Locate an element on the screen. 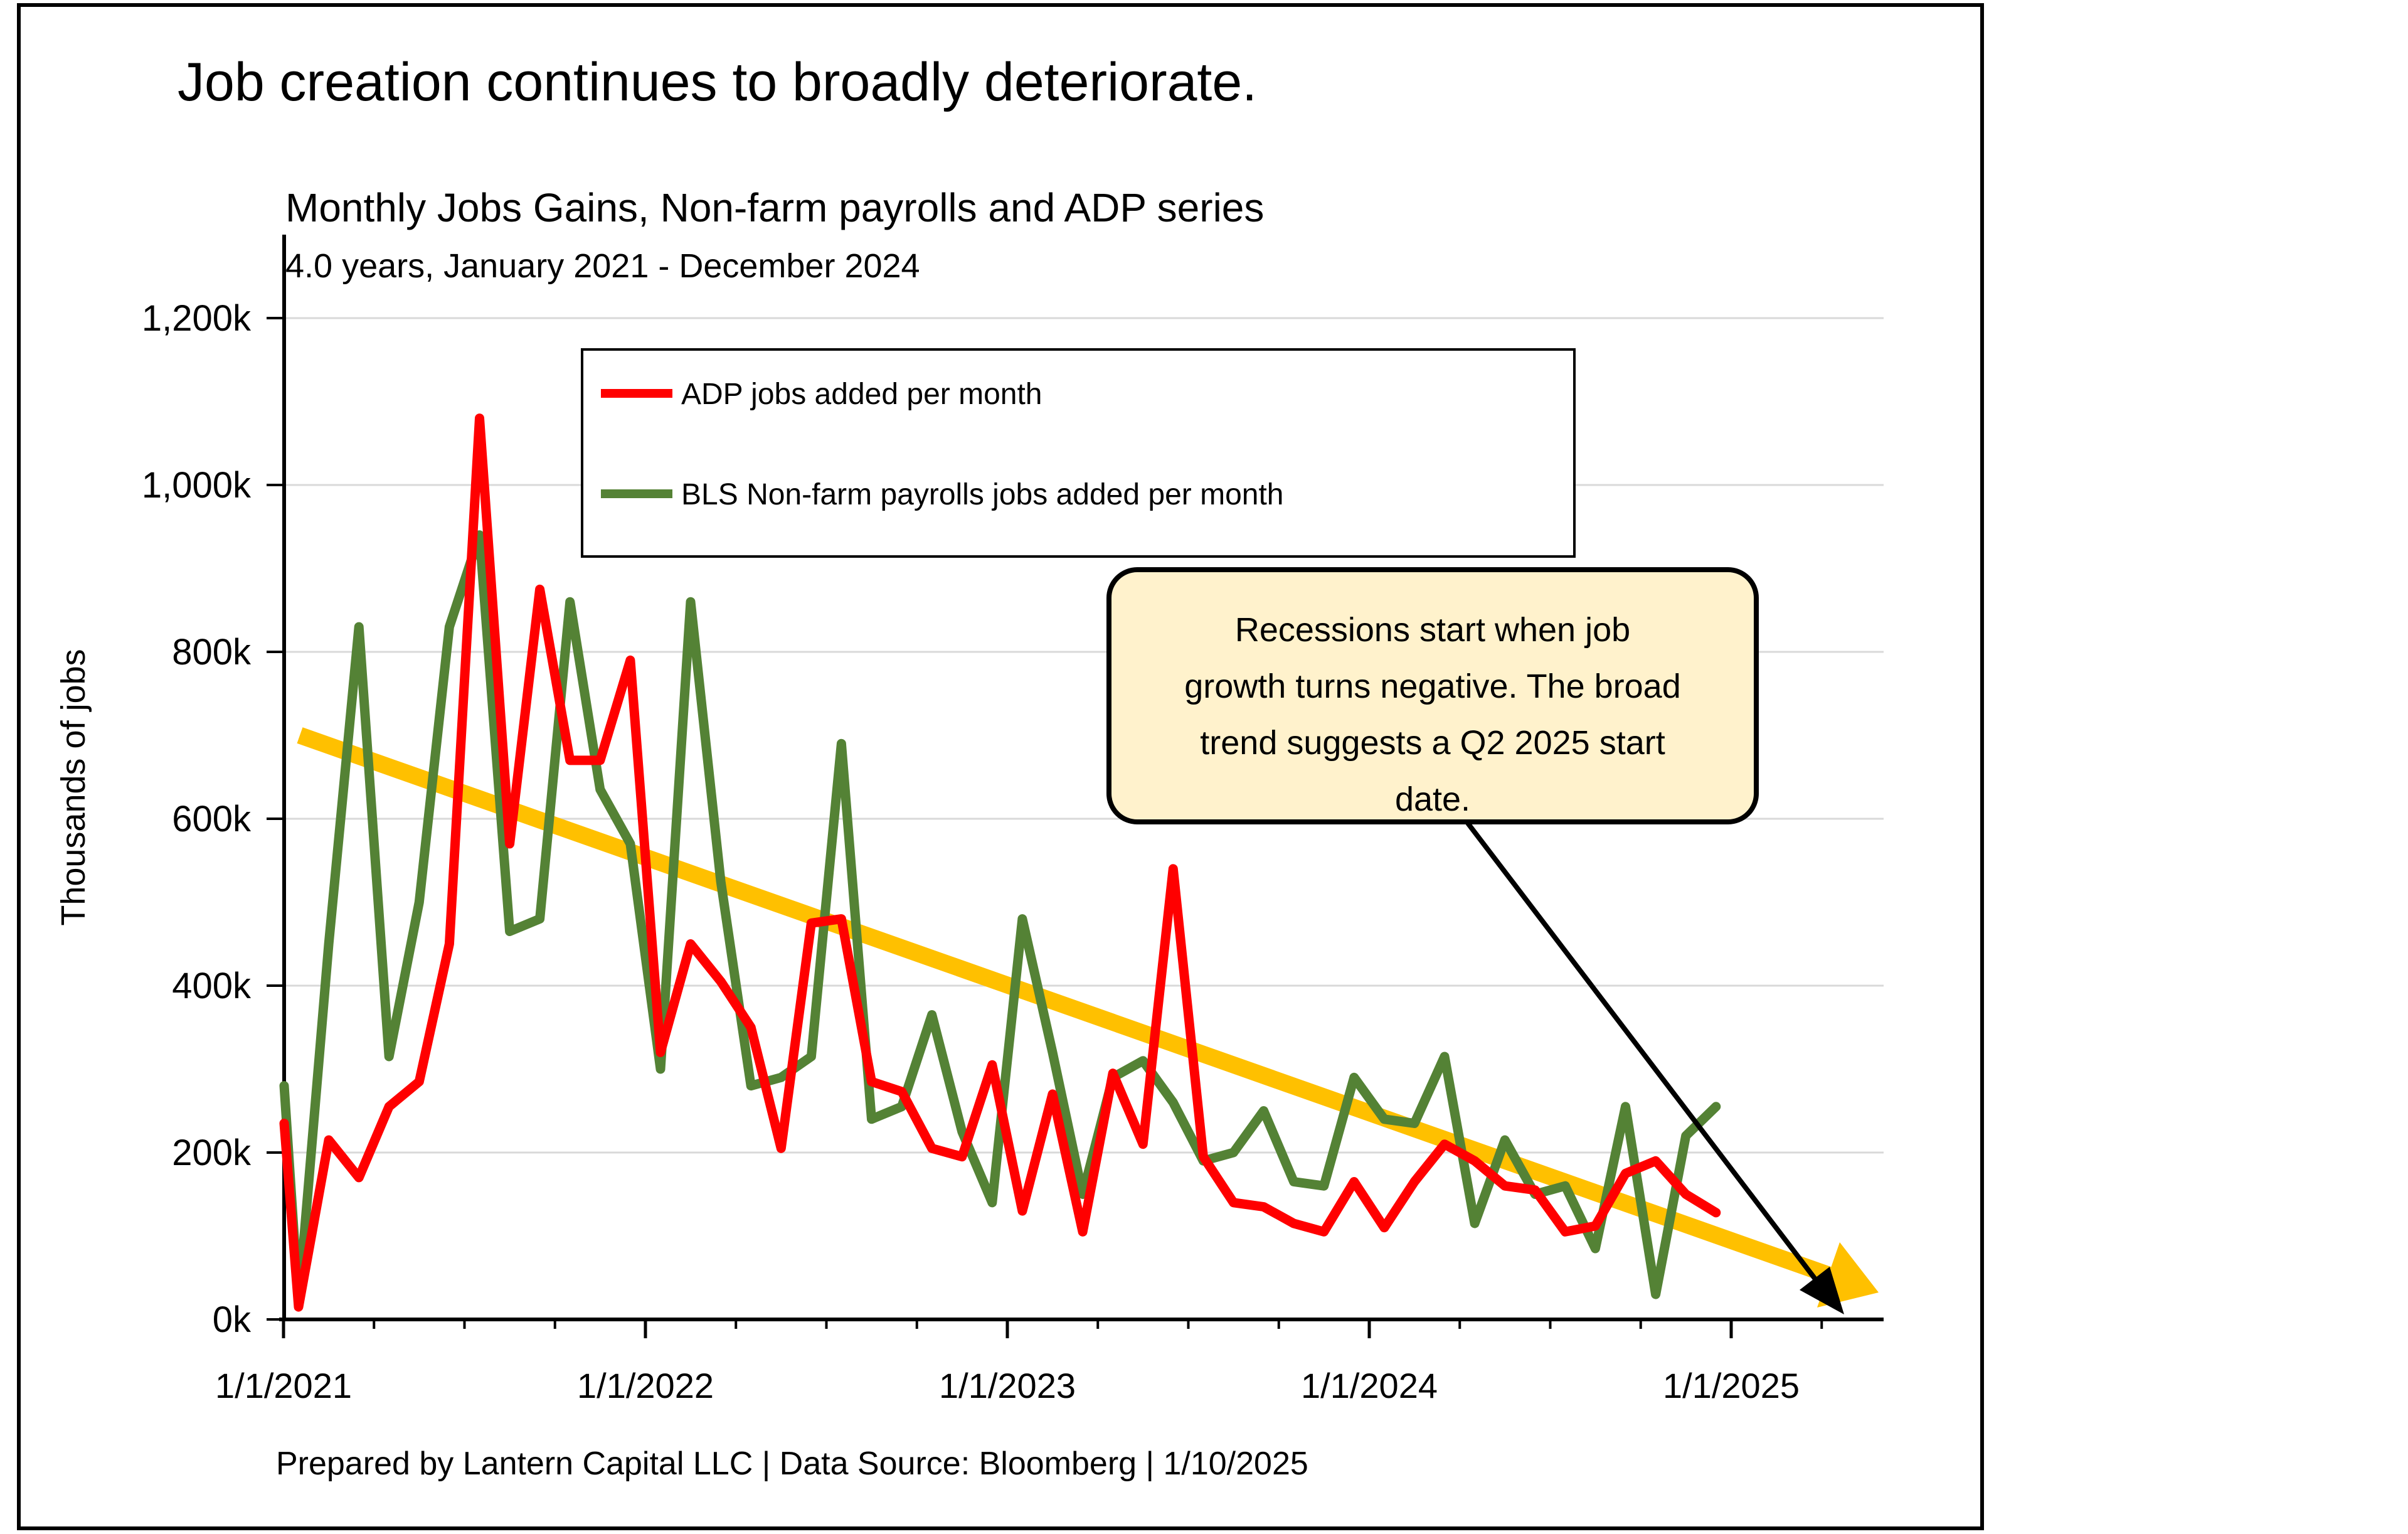  y-tick-label-400k: 400k is located at coordinates (212, 986).